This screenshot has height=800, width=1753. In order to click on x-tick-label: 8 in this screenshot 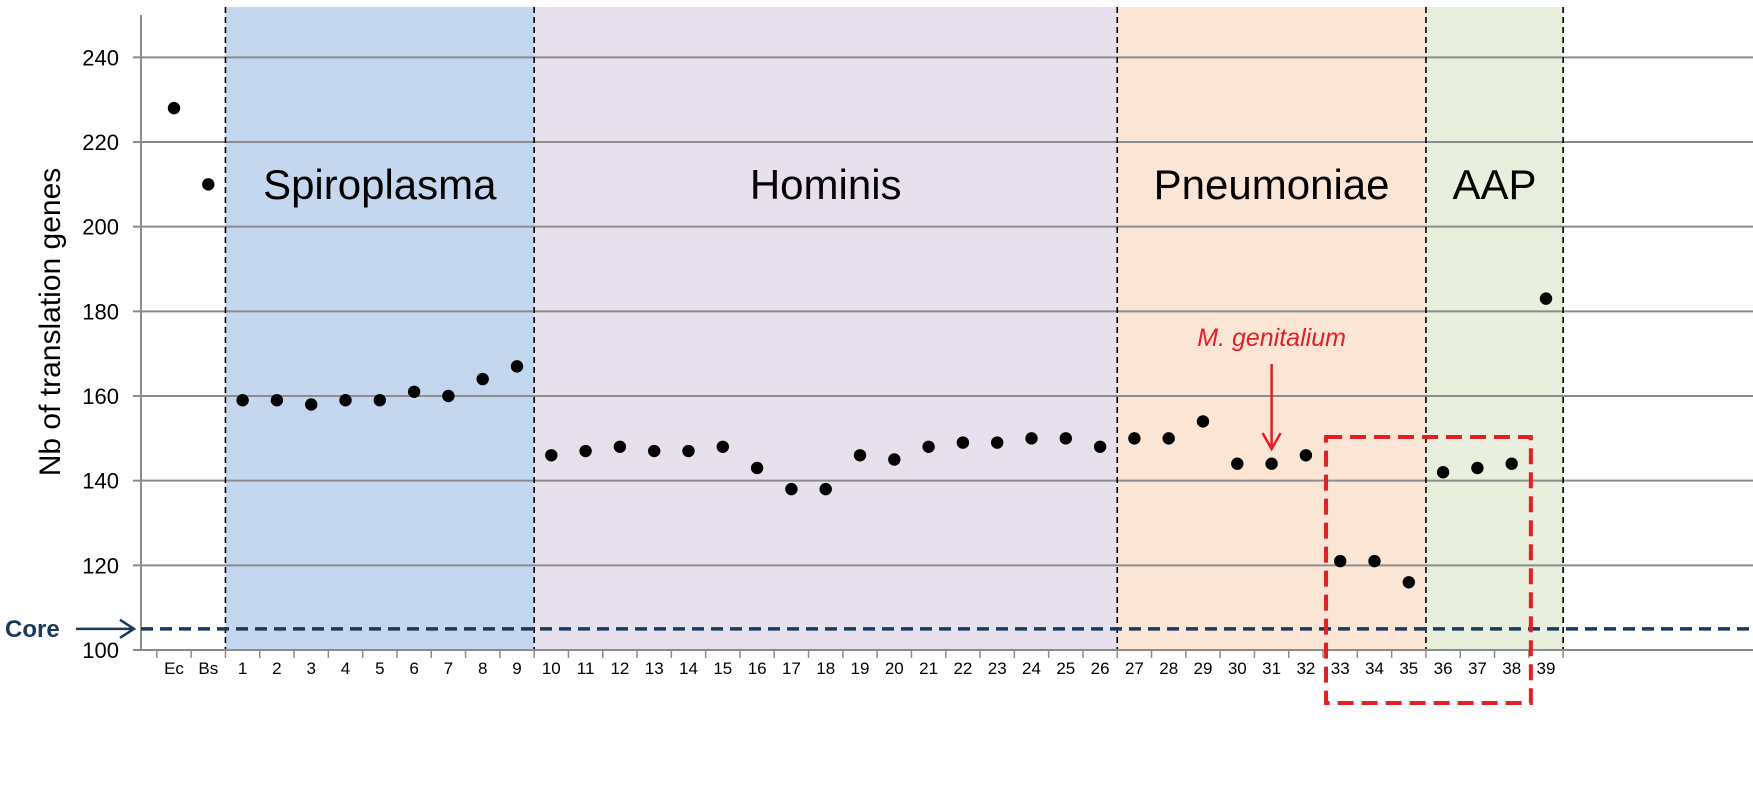, I will do `click(482, 668)`.